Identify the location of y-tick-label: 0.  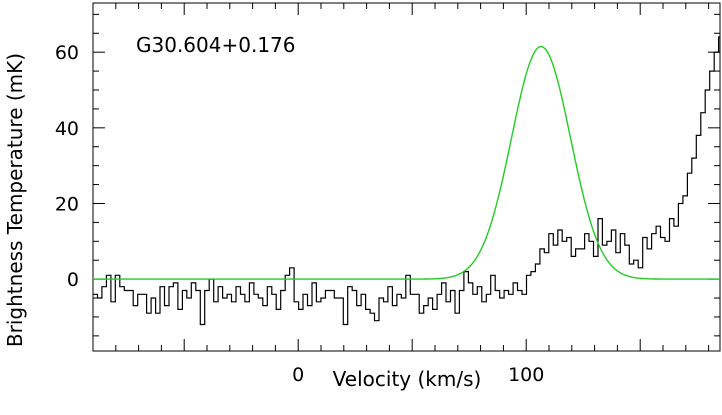
(73, 280).